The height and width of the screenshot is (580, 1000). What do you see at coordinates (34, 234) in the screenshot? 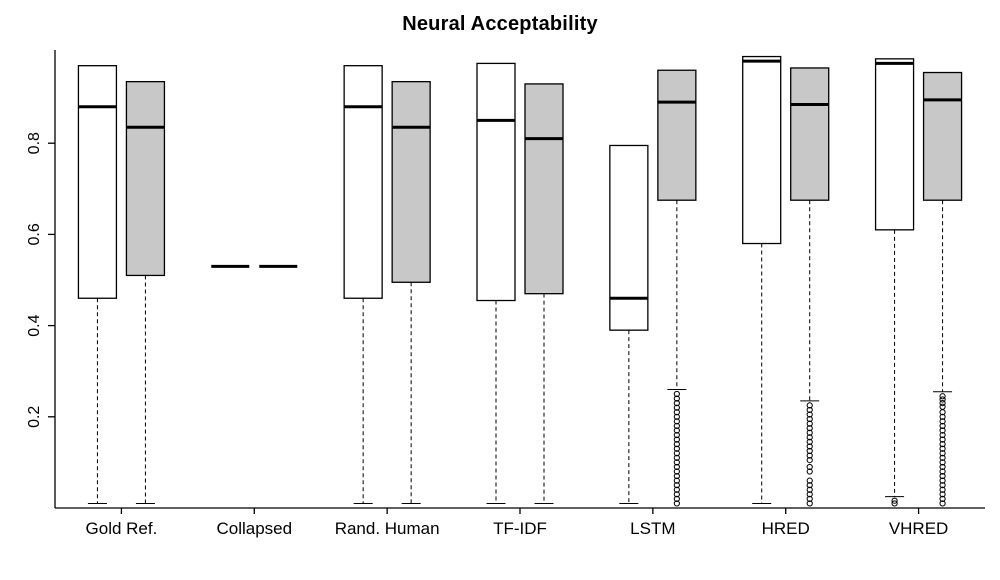
I see `y-tick-label: 0.6` at bounding box center [34, 234].